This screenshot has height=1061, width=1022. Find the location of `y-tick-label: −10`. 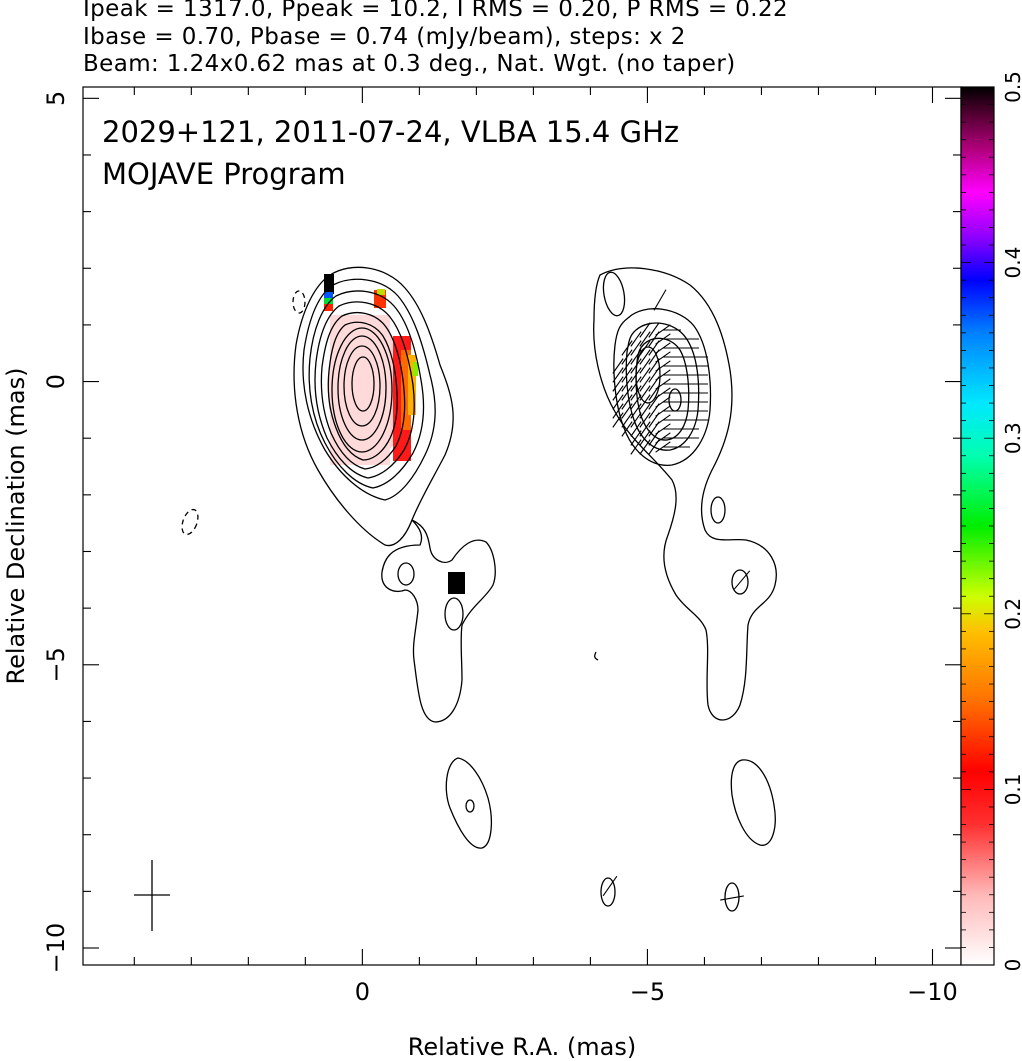

y-tick-label: −10 is located at coordinates (56, 948).